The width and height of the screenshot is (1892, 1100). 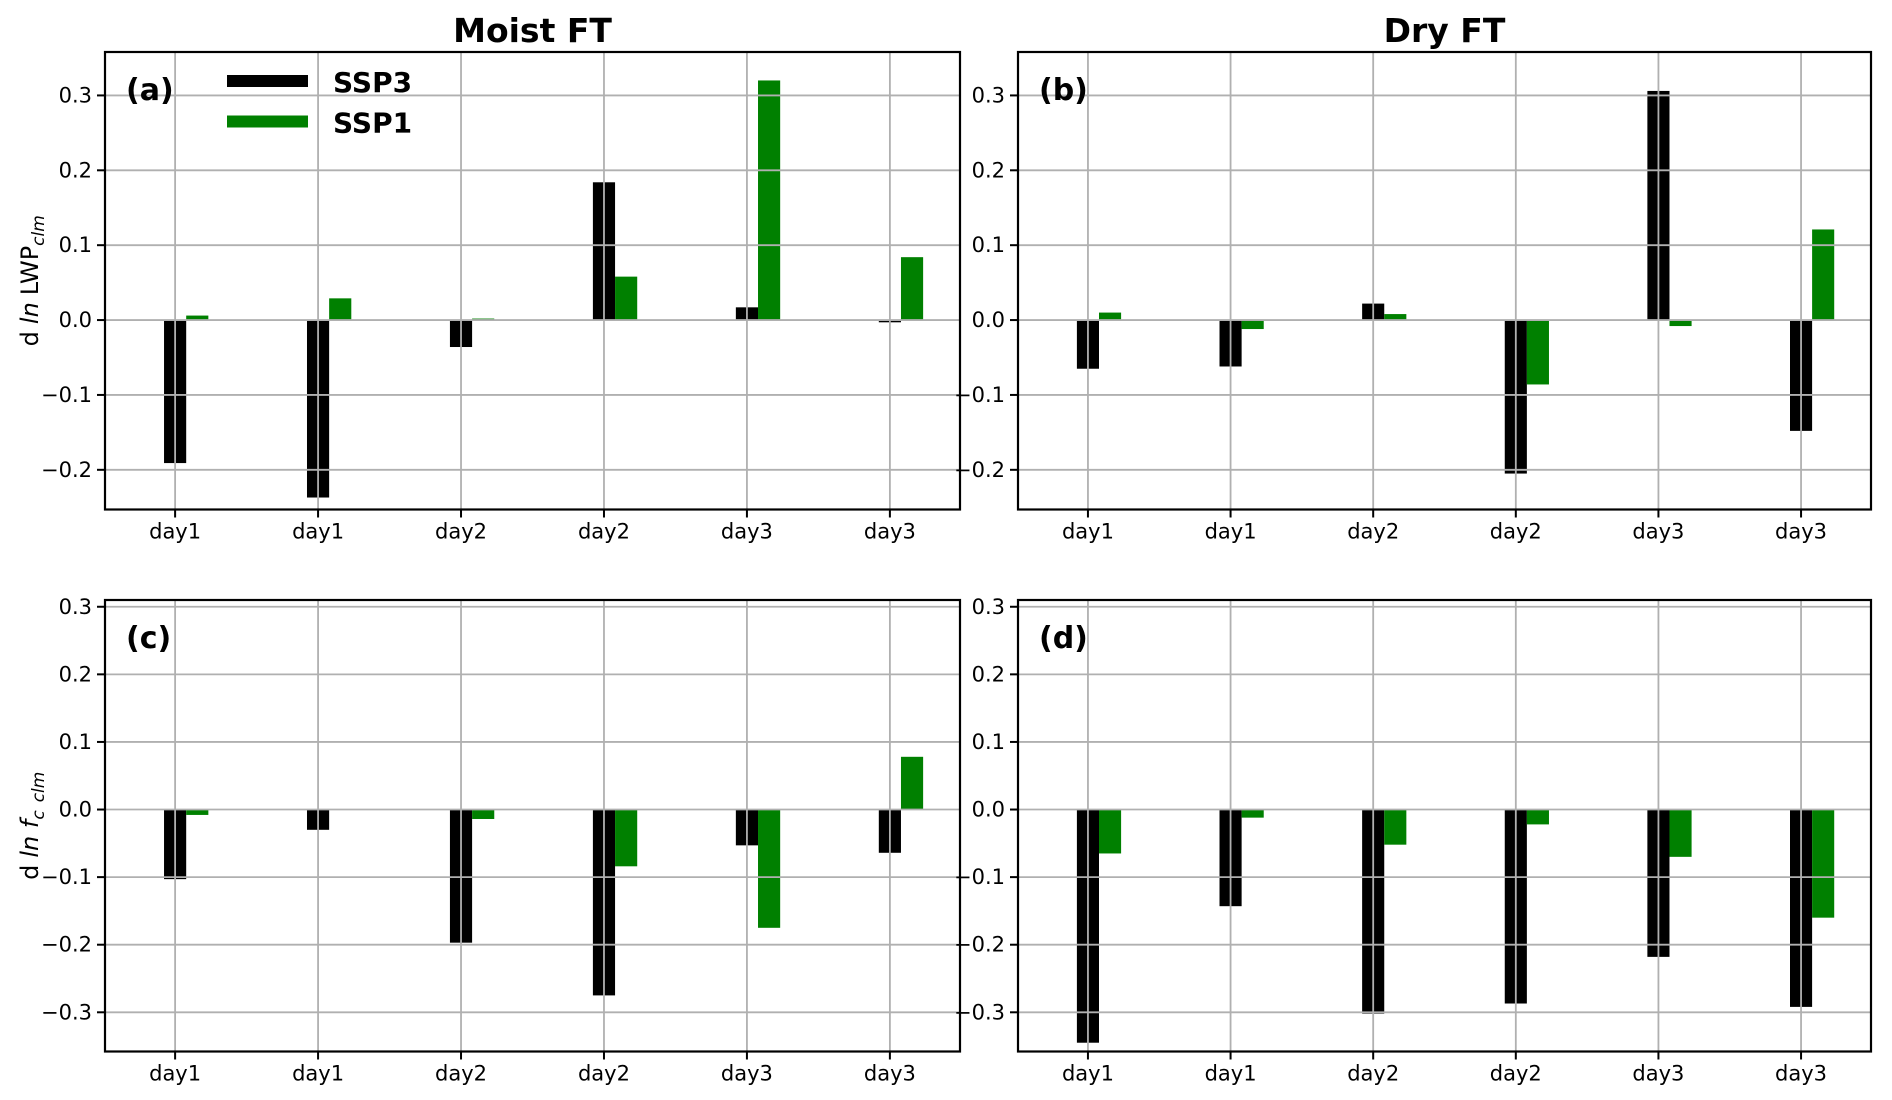 I want to click on y-axis-label-segment: LWP, so click(x=30, y=270).